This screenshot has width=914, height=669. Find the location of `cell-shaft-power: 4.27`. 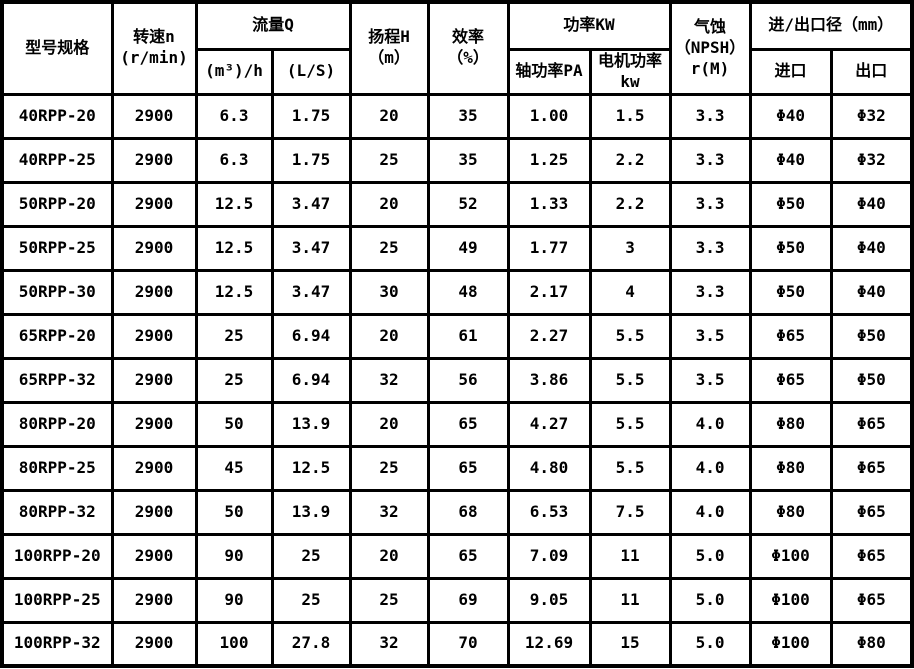

cell-shaft-power: 4.27 is located at coordinates (549, 424).